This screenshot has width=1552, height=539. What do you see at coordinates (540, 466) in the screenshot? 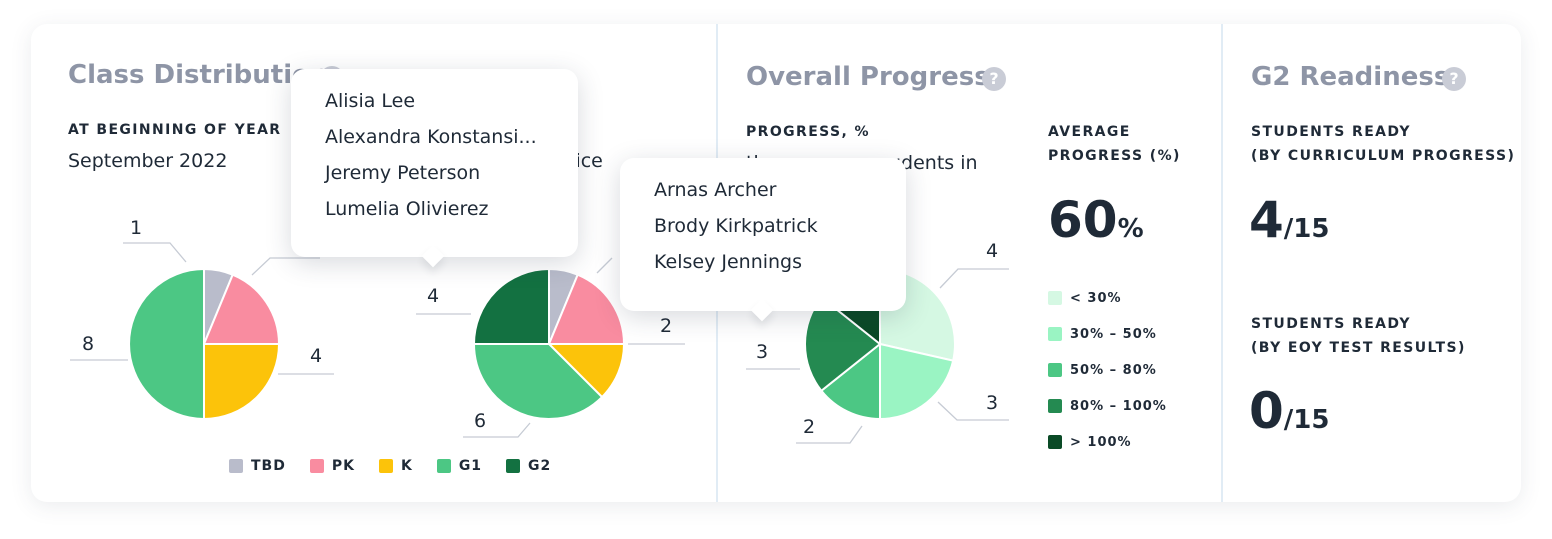
I see `legend-label: G2` at bounding box center [540, 466].